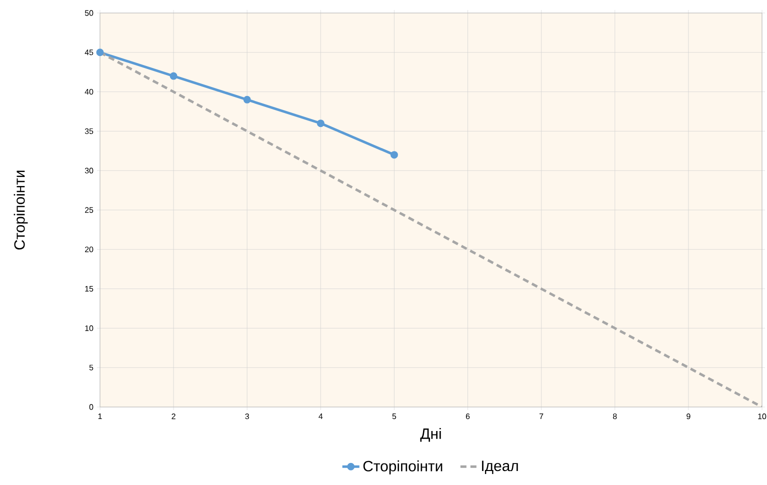  What do you see at coordinates (500, 467) in the screenshot?
I see `legend-label: Ідеал` at bounding box center [500, 467].